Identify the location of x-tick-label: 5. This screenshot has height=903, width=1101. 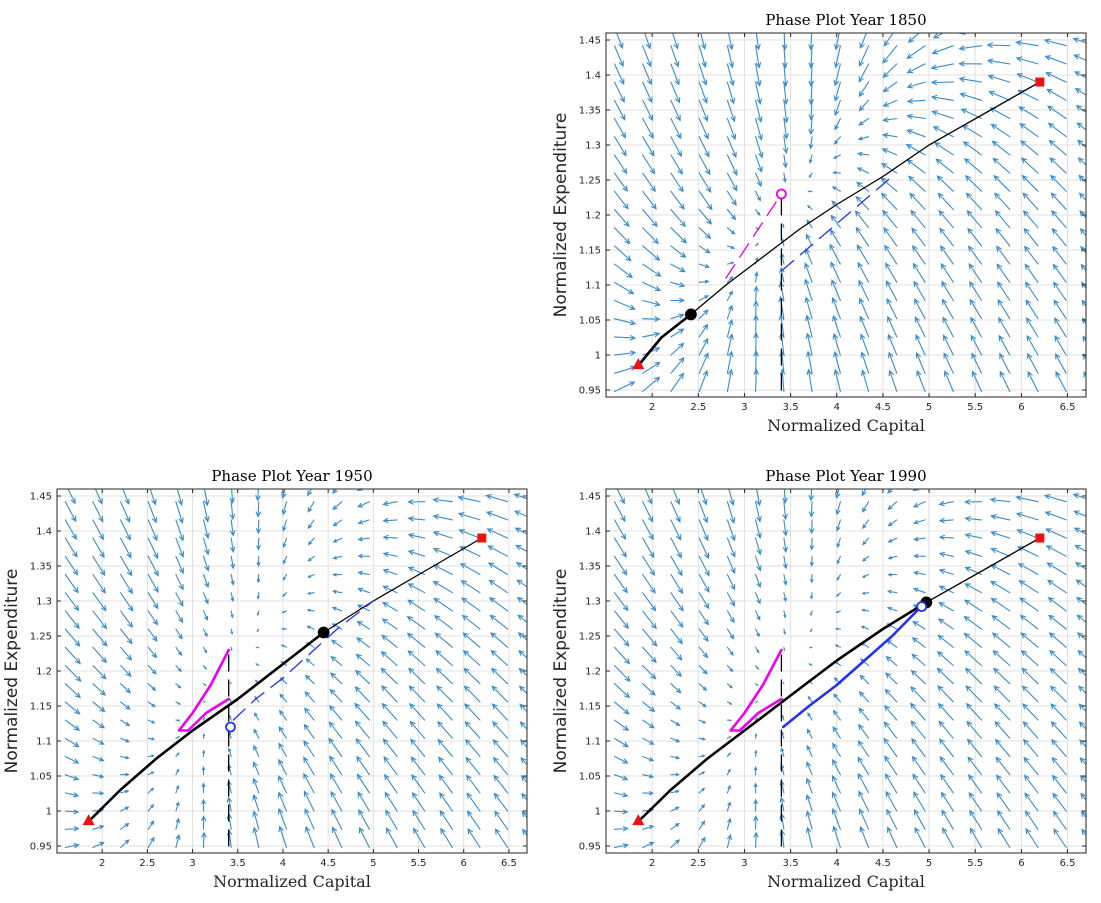
(929, 407).